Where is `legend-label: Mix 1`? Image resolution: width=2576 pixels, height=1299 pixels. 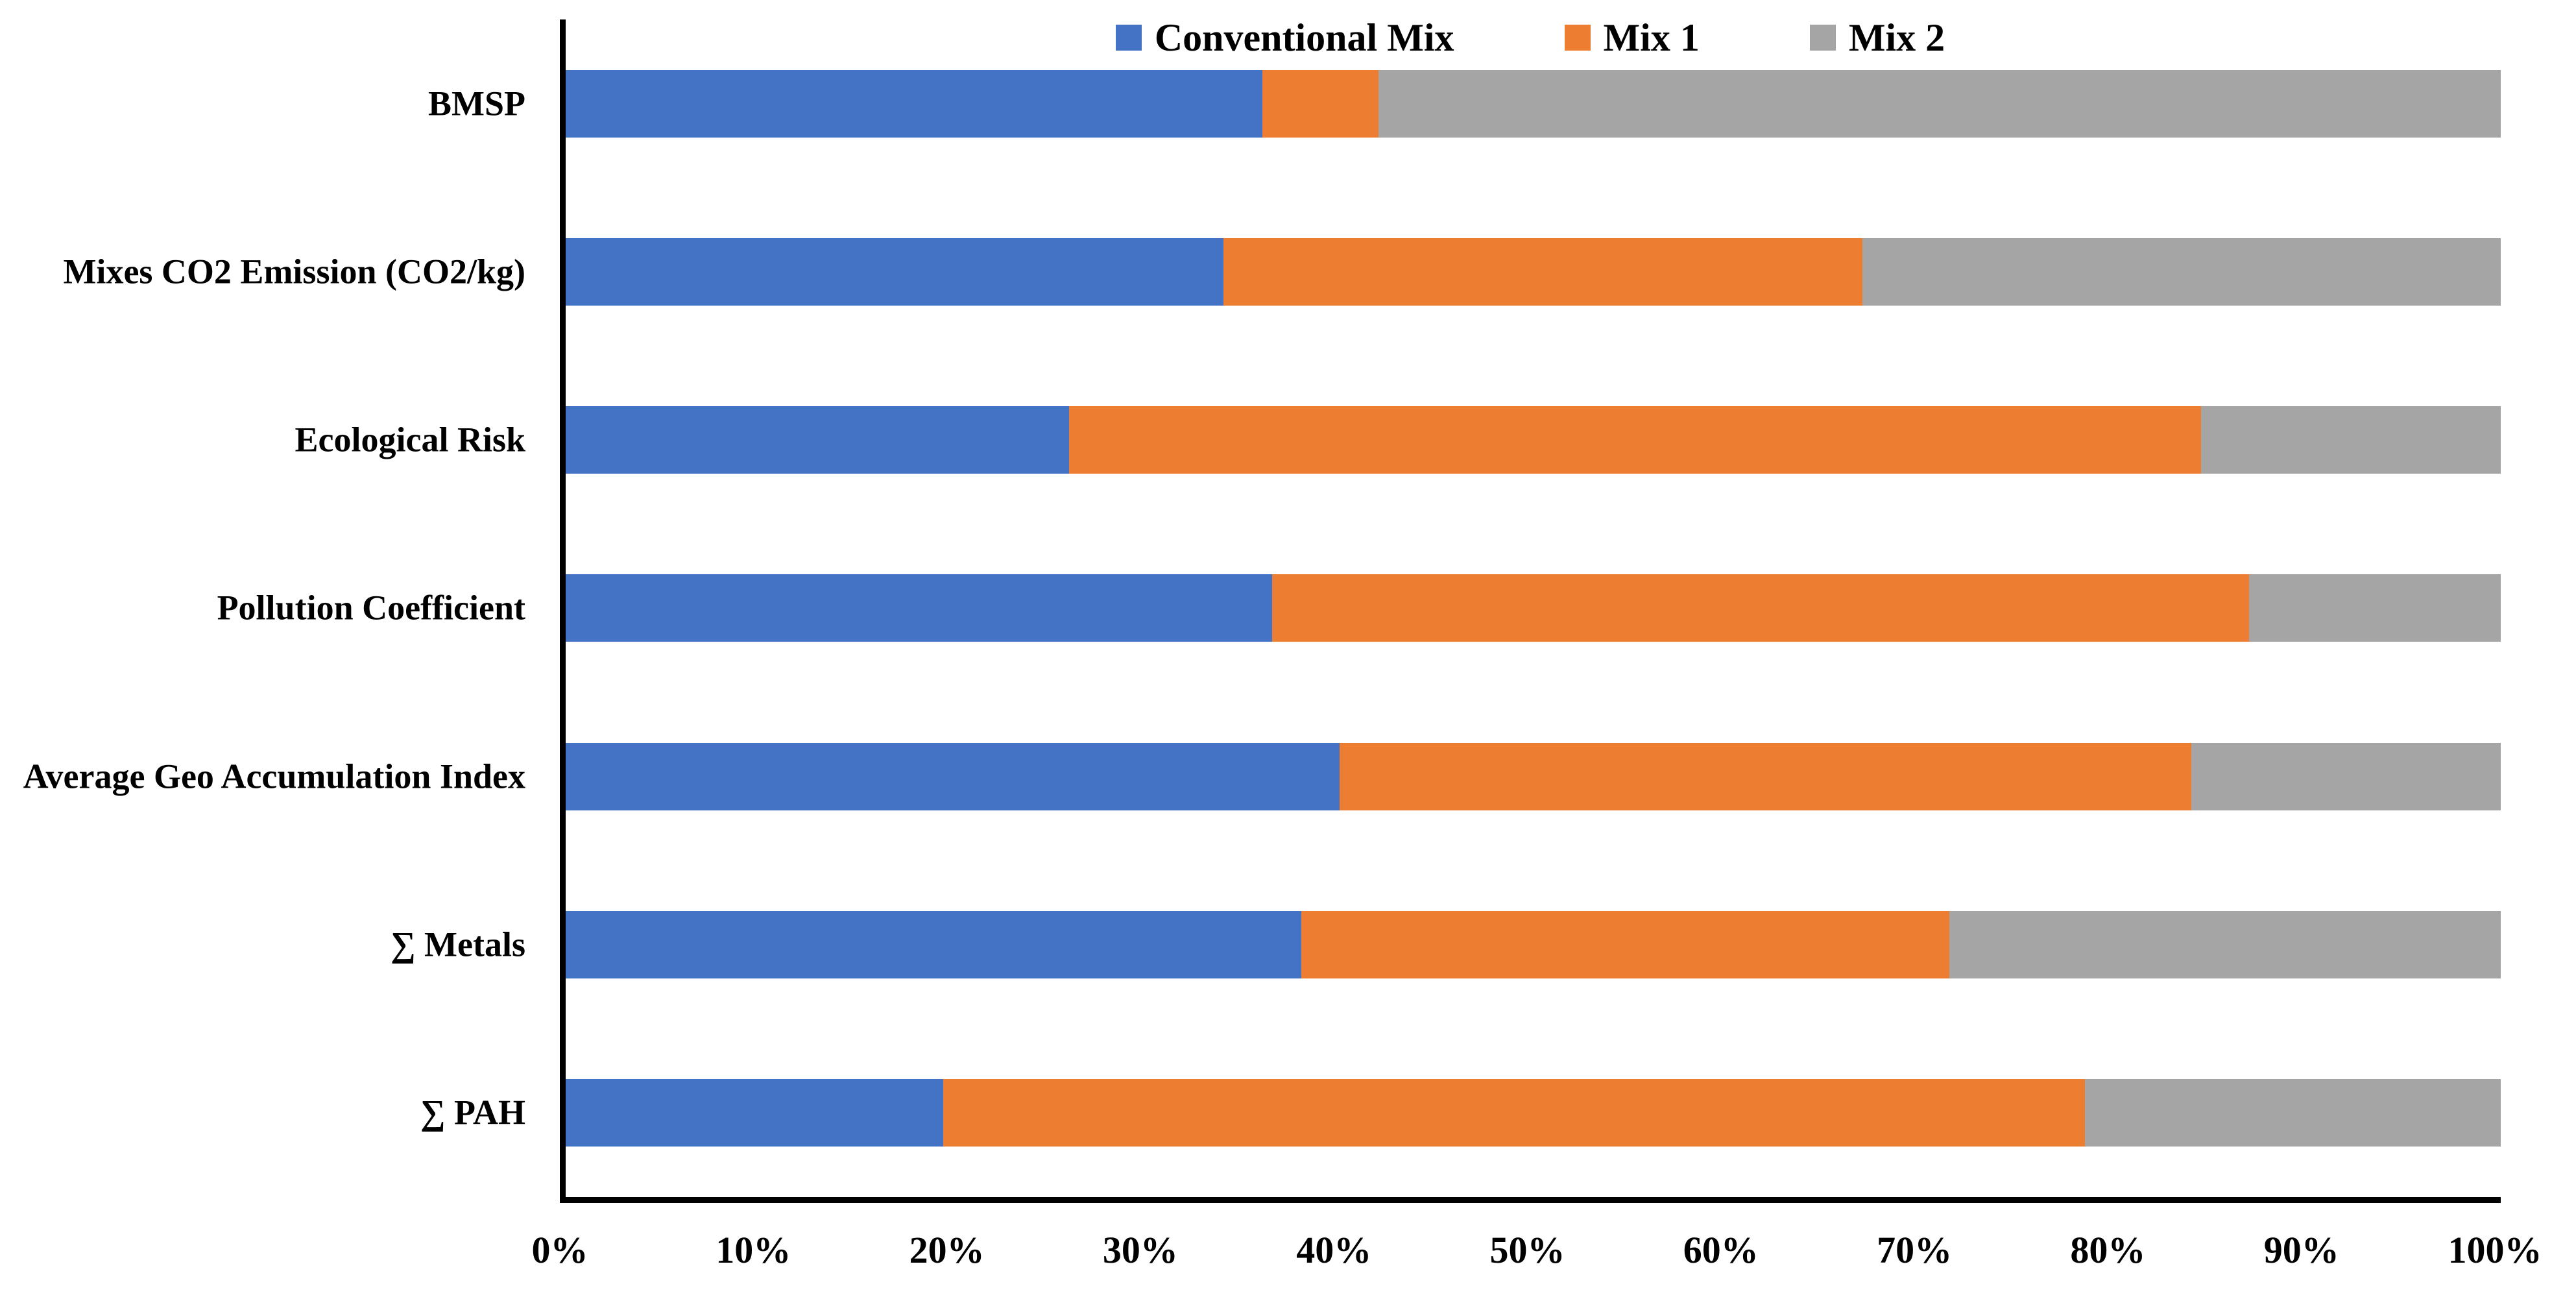 legend-label: Mix 1 is located at coordinates (1651, 37).